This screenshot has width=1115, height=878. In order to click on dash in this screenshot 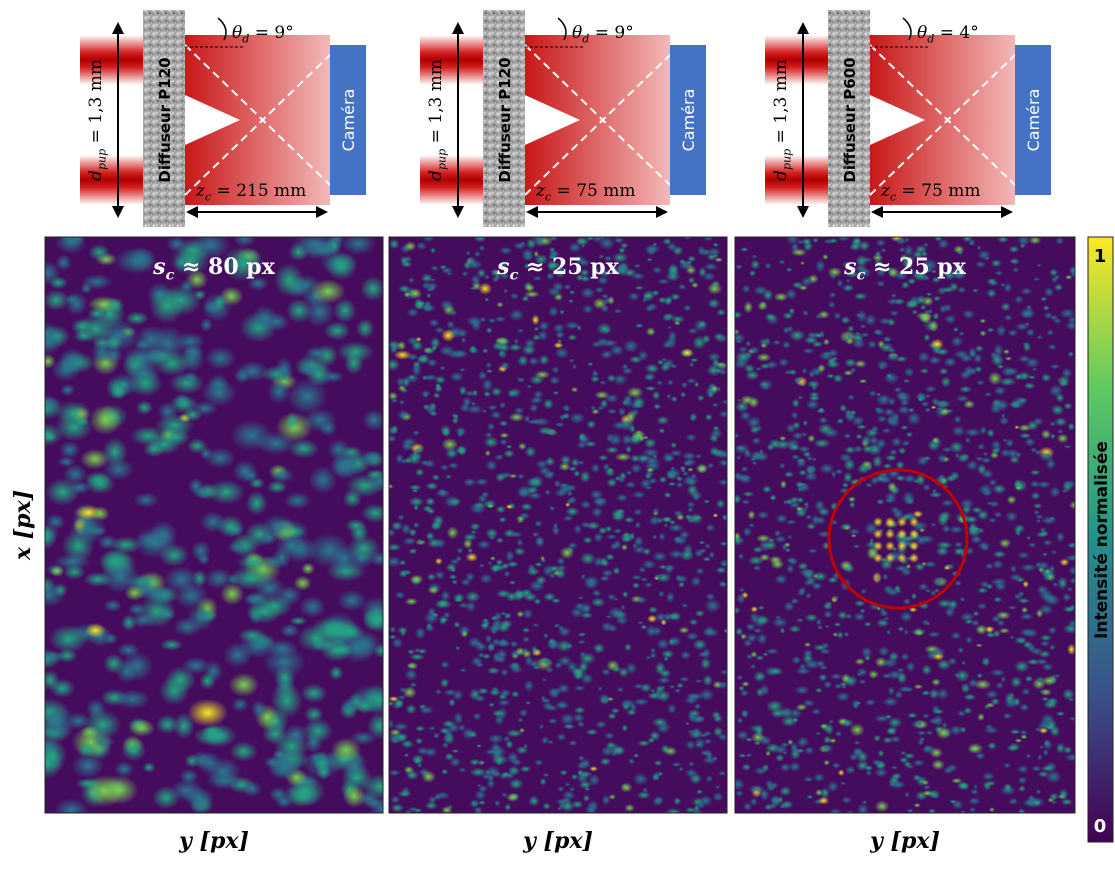, I will do `click(257, 115)`.